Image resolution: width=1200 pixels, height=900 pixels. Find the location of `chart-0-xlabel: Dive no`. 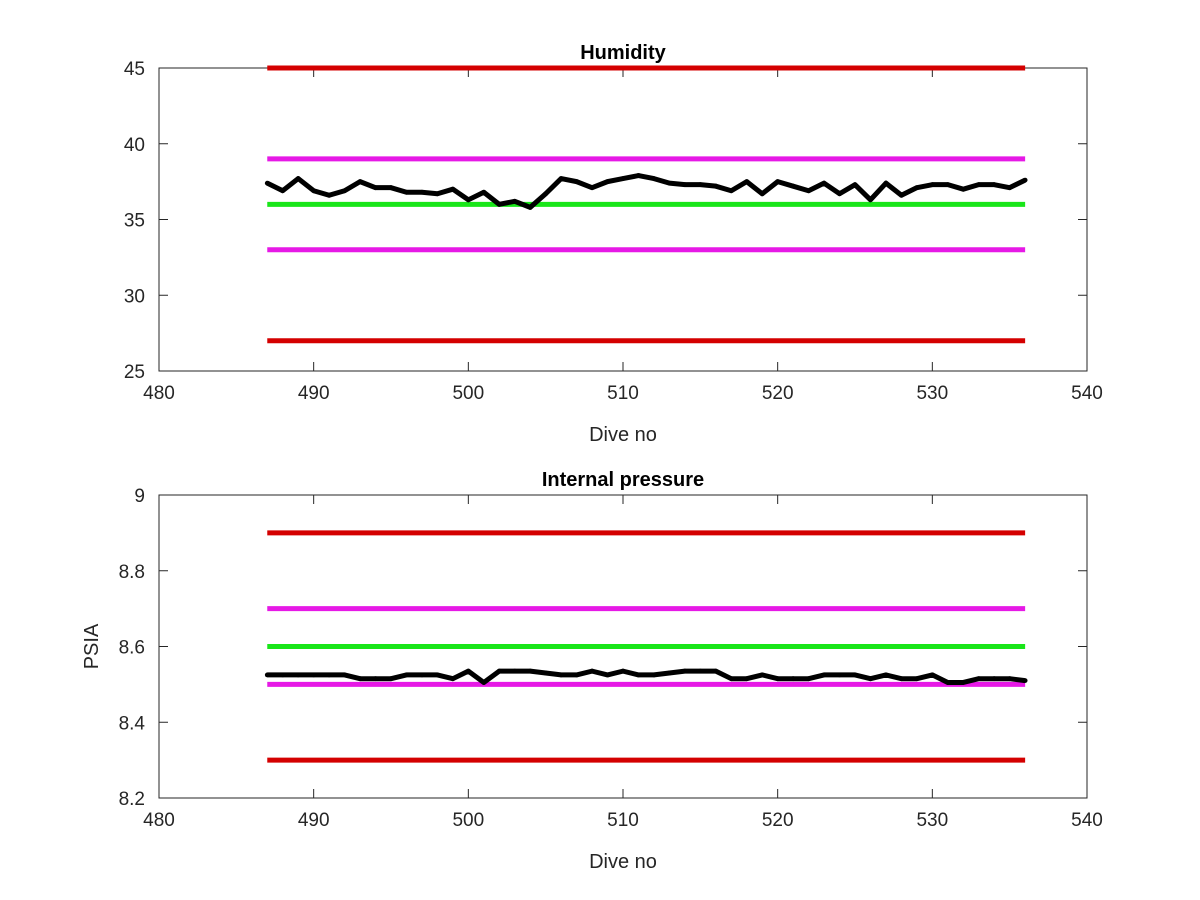

chart-0-xlabel: Dive no is located at coordinates (623, 435).